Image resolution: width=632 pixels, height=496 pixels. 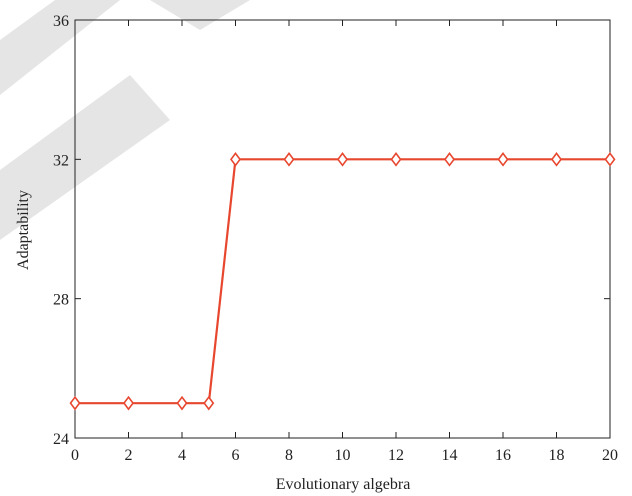 I want to click on y-tick-label: 32, so click(x=61, y=160).